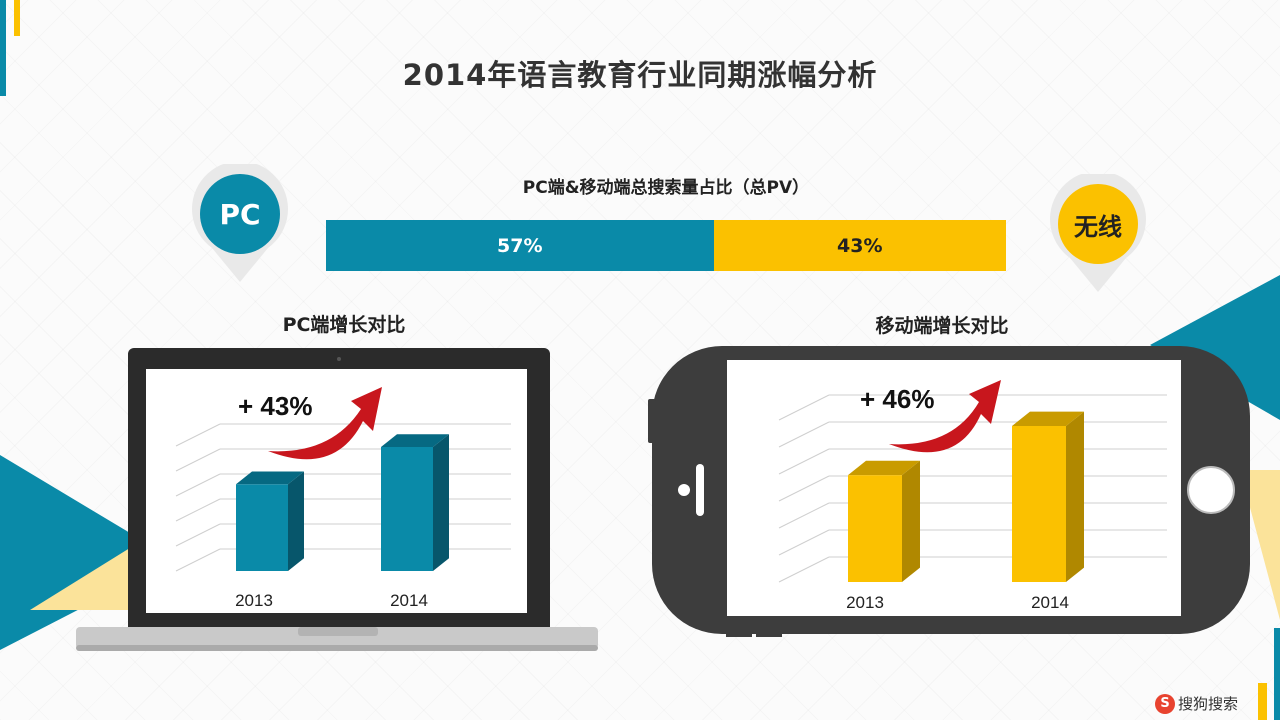 The width and height of the screenshot is (1280, 720). I want to click on bottom-right-accent-teal, so click(1277, 674).